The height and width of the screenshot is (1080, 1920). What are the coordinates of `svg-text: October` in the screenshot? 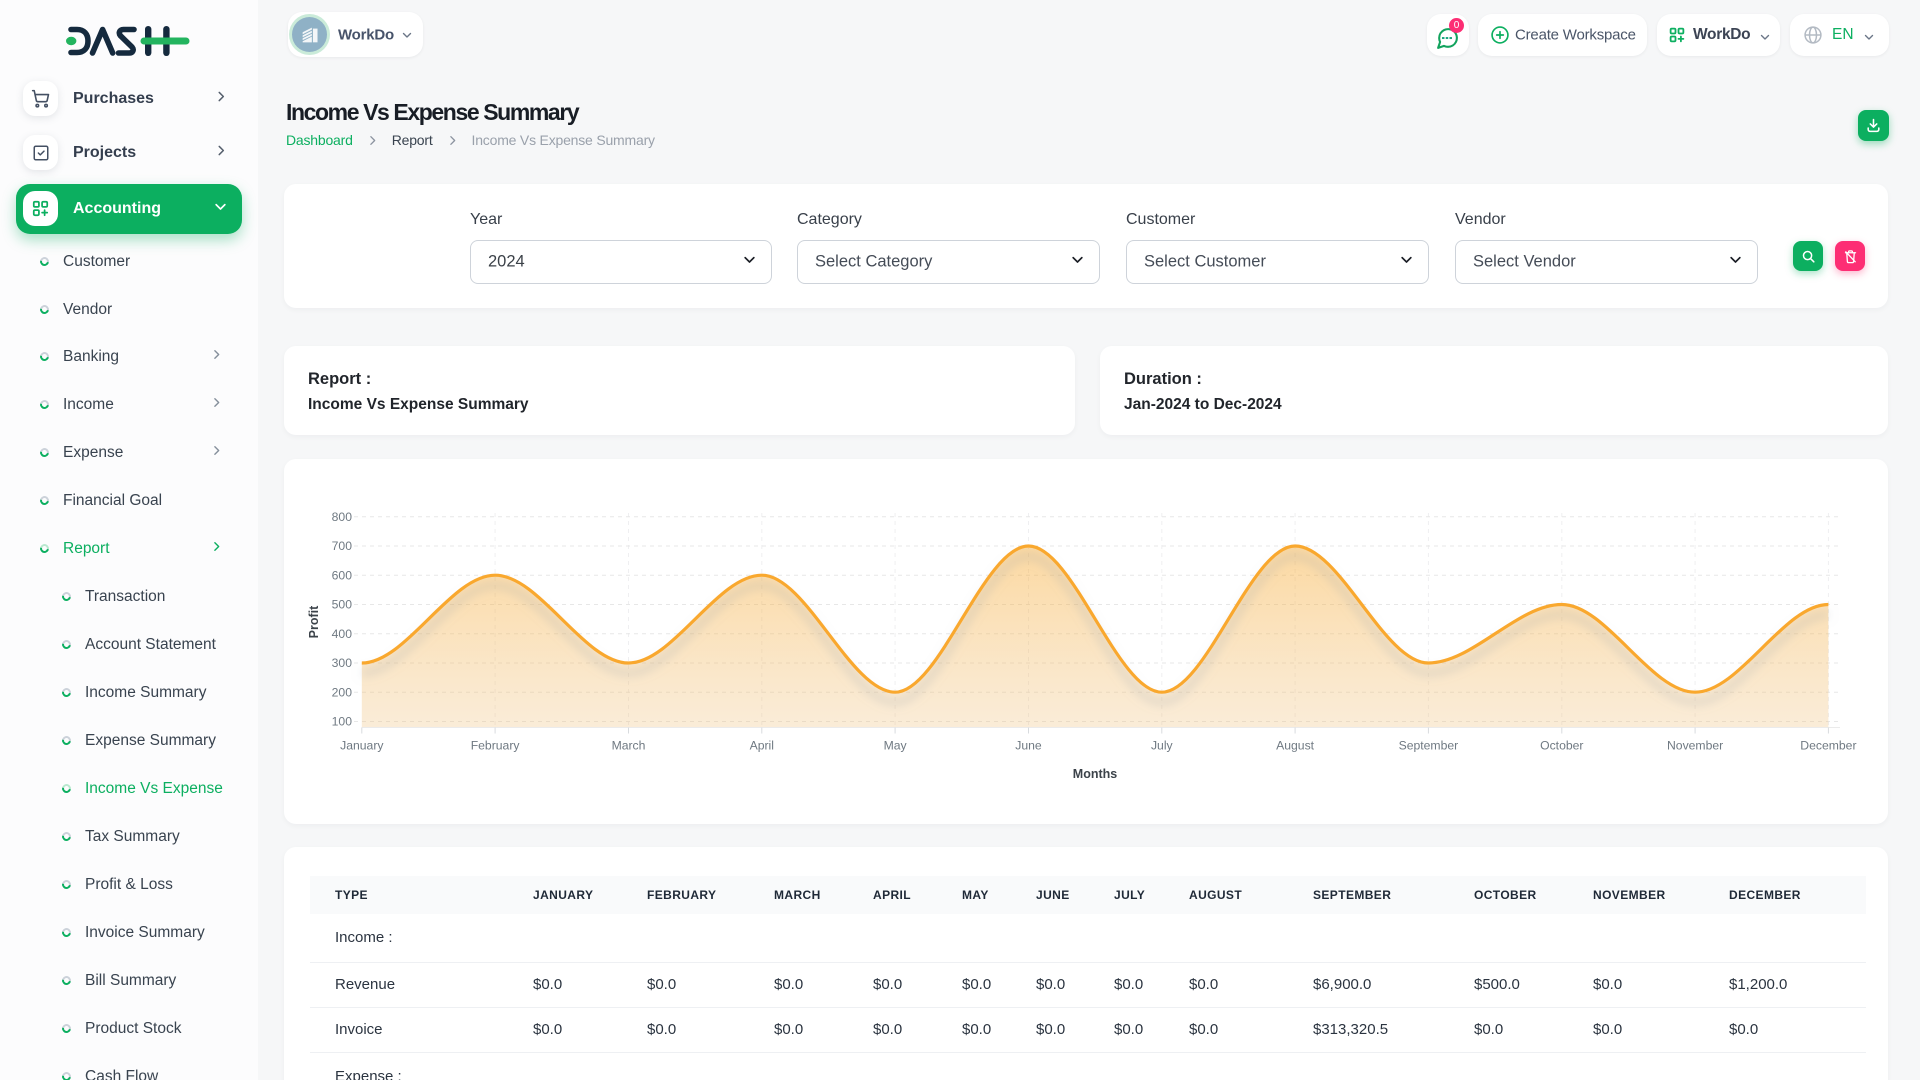 It's located at (1561, 746).